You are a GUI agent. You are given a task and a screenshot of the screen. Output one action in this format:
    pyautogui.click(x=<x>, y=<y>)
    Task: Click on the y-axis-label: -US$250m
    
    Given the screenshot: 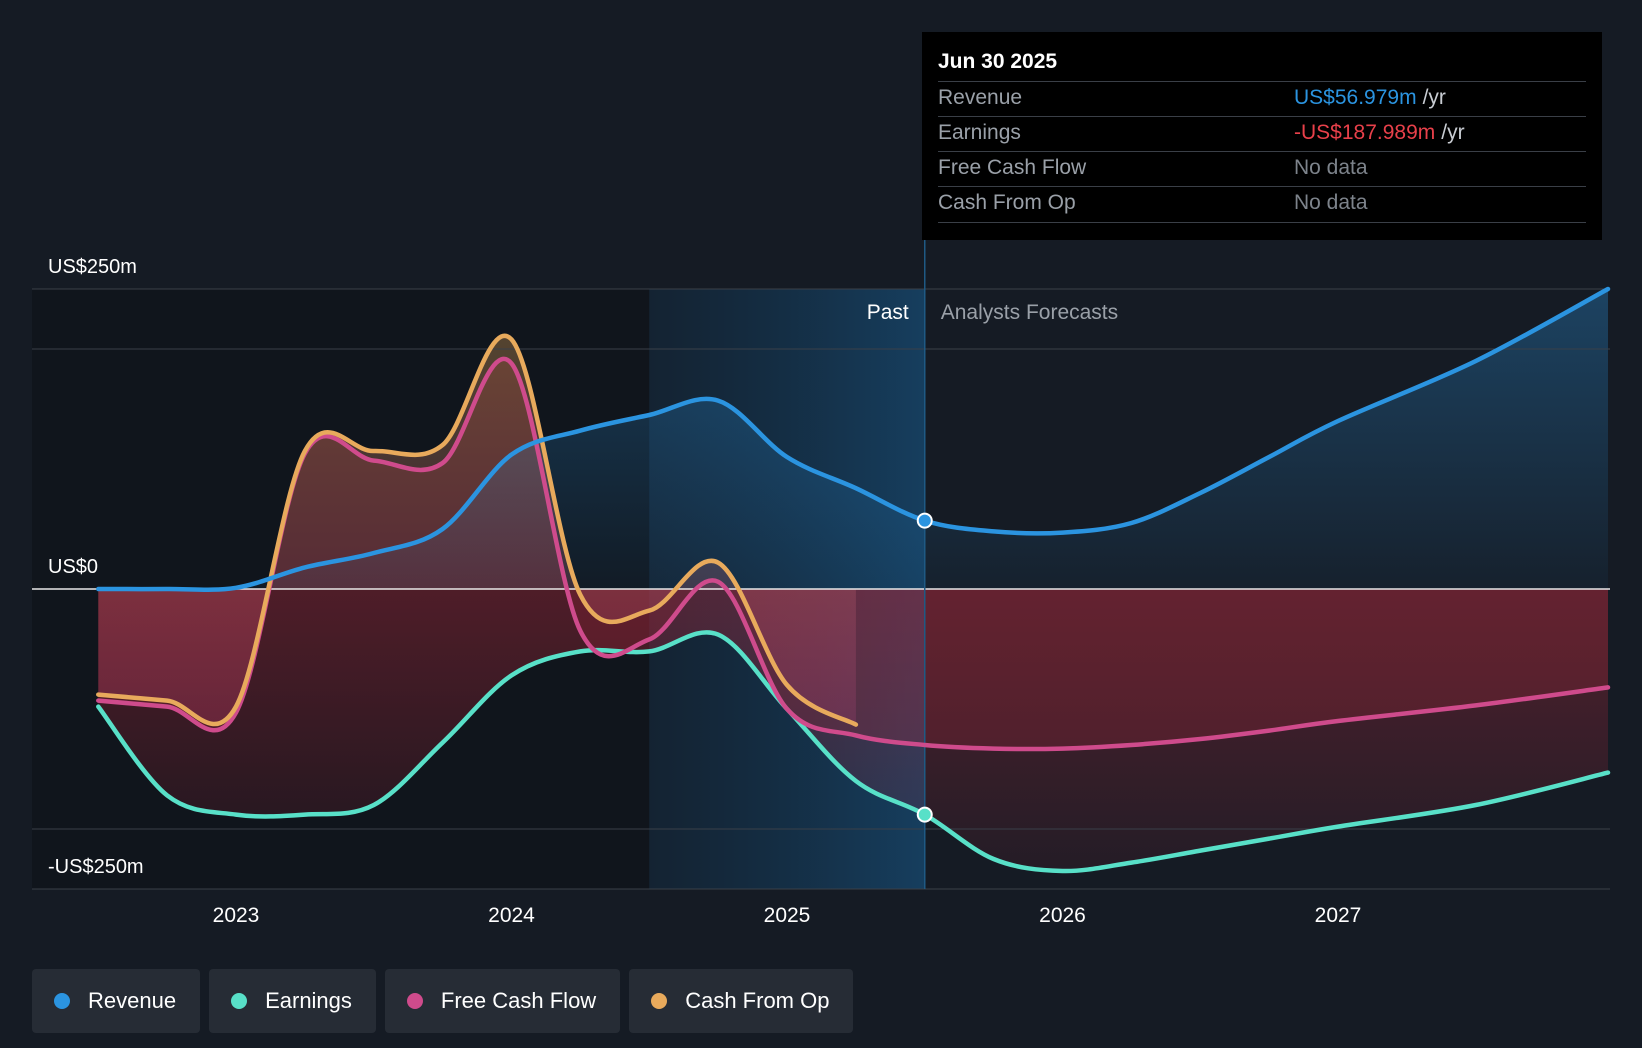 What is the action you would take?
    pyautogui.click(x=96, y=867)
    